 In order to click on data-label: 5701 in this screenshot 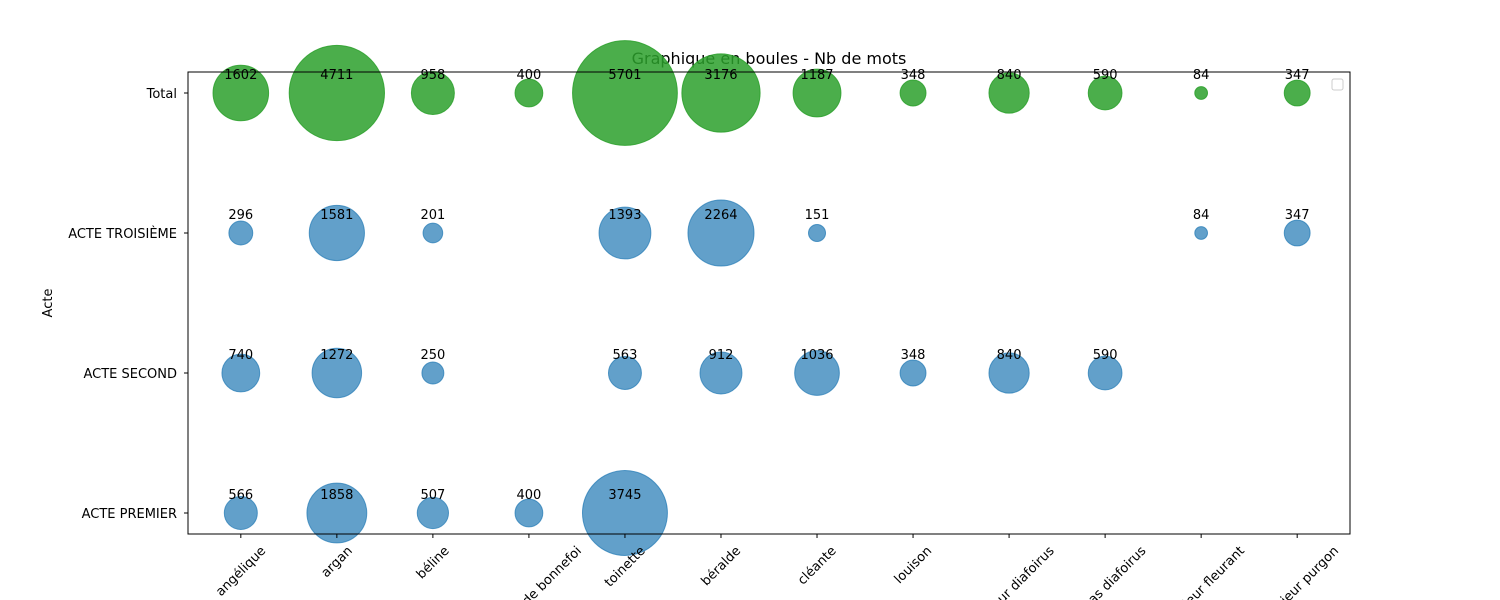, I will do `click(624, 75)`.